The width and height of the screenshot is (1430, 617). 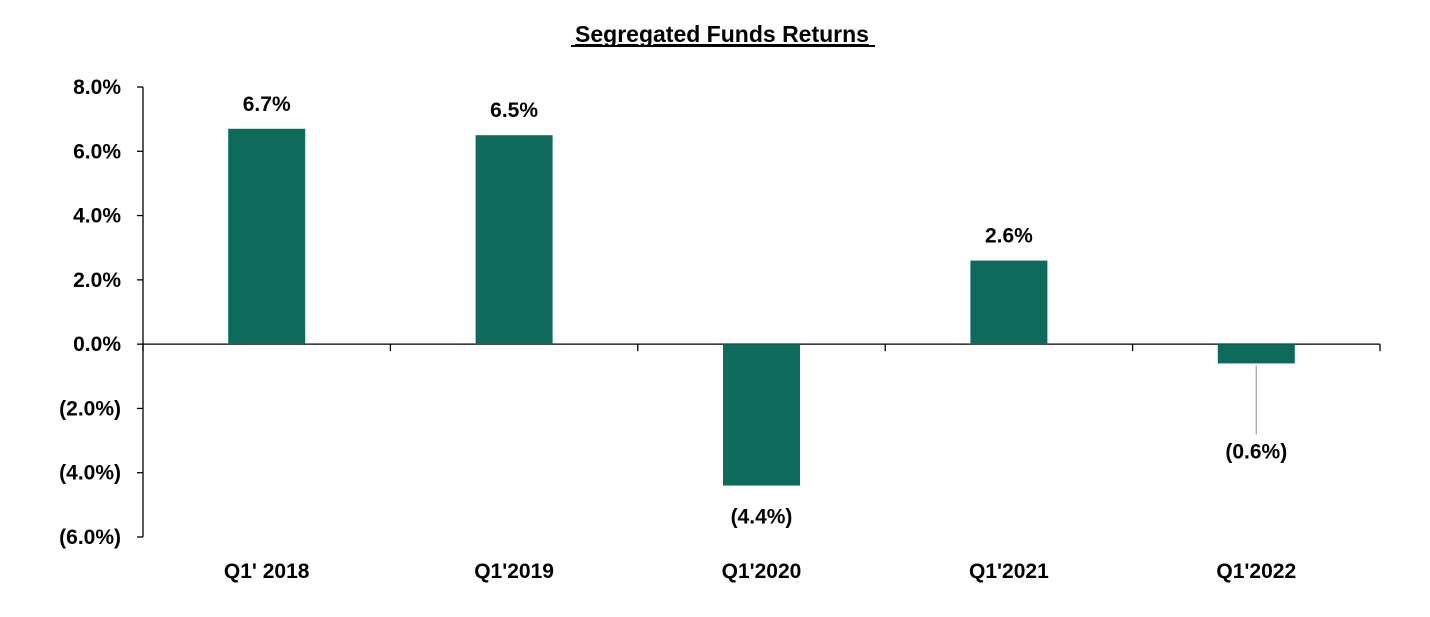 What do you see at coordinates (97, 344) in the screenshot?
I see `y-tick-label: 0.0%` at bounding box center [97, 344].